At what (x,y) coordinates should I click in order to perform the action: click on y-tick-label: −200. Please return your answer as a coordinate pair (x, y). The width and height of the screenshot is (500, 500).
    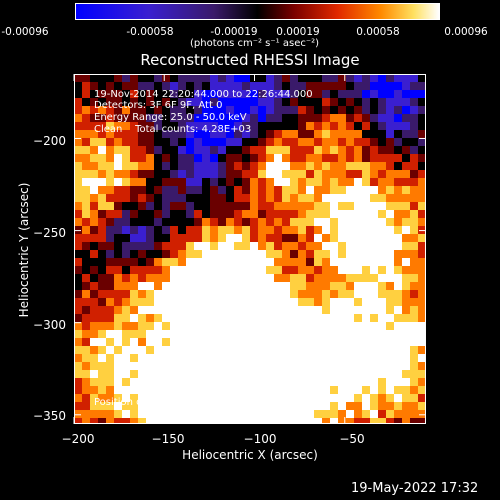
    Looking at the image, I should click on (49, 141).